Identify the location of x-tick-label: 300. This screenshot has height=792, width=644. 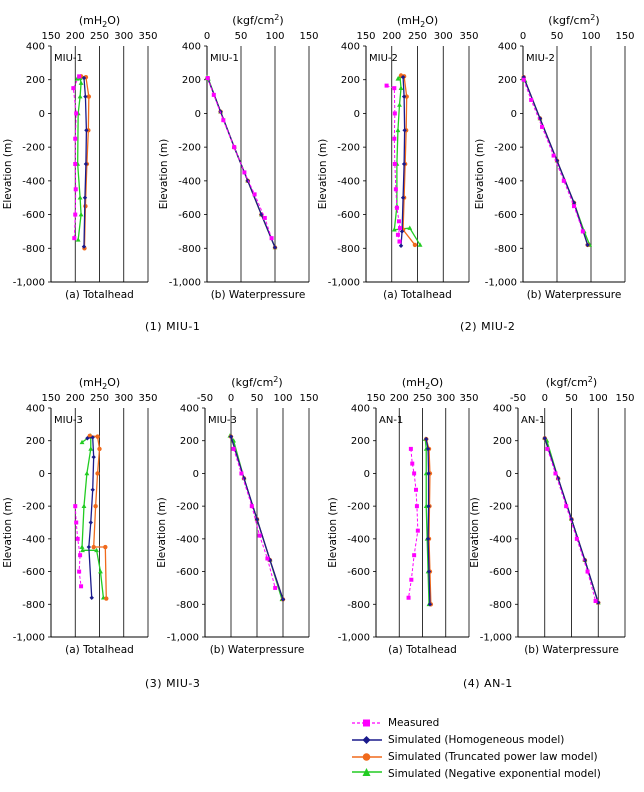
(445, 398).